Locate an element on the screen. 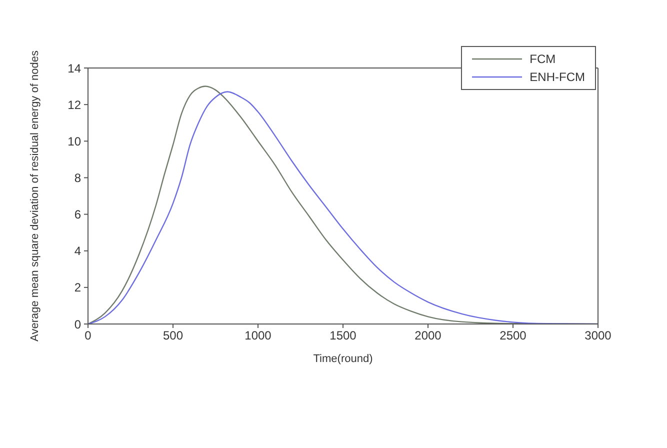 The image size is (667, 448). y-axis-title: Average mean square deviation of residual energy of nodes is located at coordinates (34, 196).